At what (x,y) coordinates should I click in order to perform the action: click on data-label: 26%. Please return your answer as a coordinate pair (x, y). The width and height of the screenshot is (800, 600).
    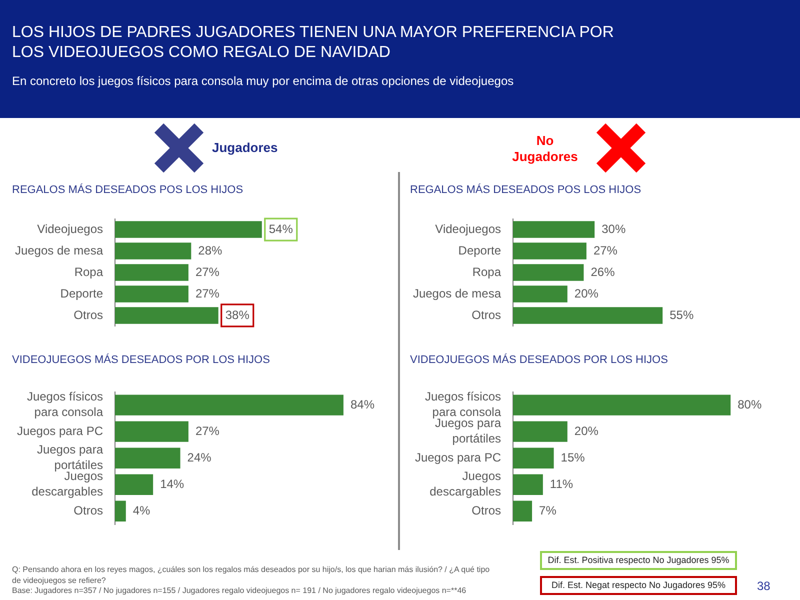
    Looking at the image, I should click on (603, 271).